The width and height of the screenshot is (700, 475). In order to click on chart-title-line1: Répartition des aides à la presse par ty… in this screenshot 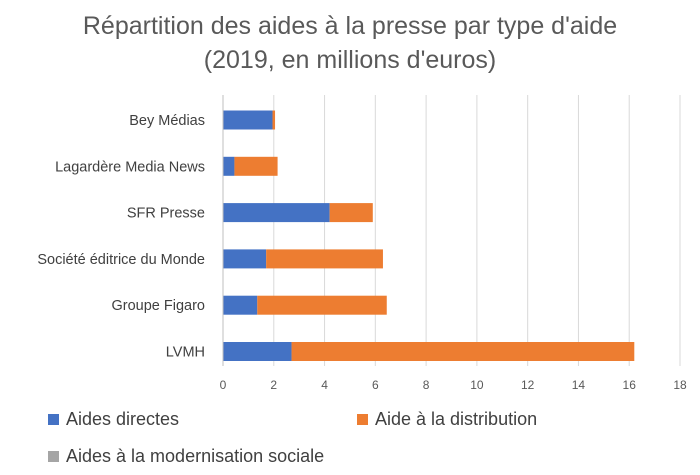, I will do `click(350, 26)`.